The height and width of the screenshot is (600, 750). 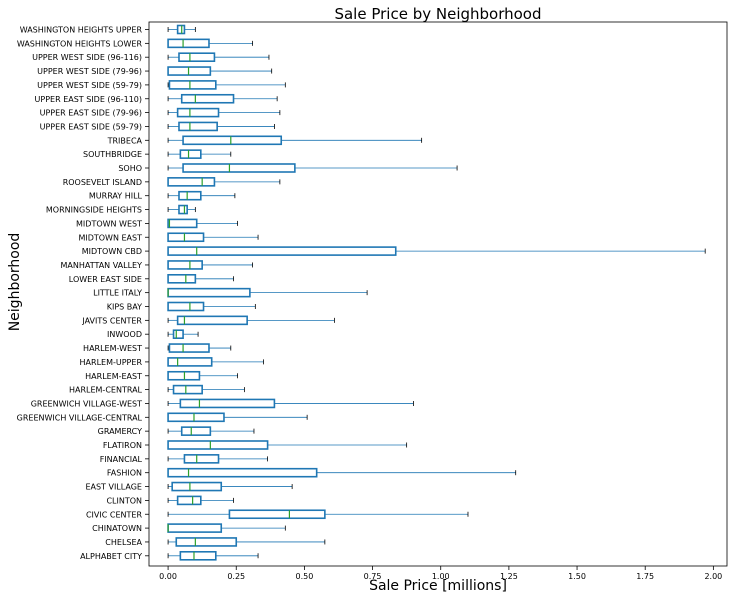 I want to click on y-axis-title: Neighborhood, so click(x=15, y=282).